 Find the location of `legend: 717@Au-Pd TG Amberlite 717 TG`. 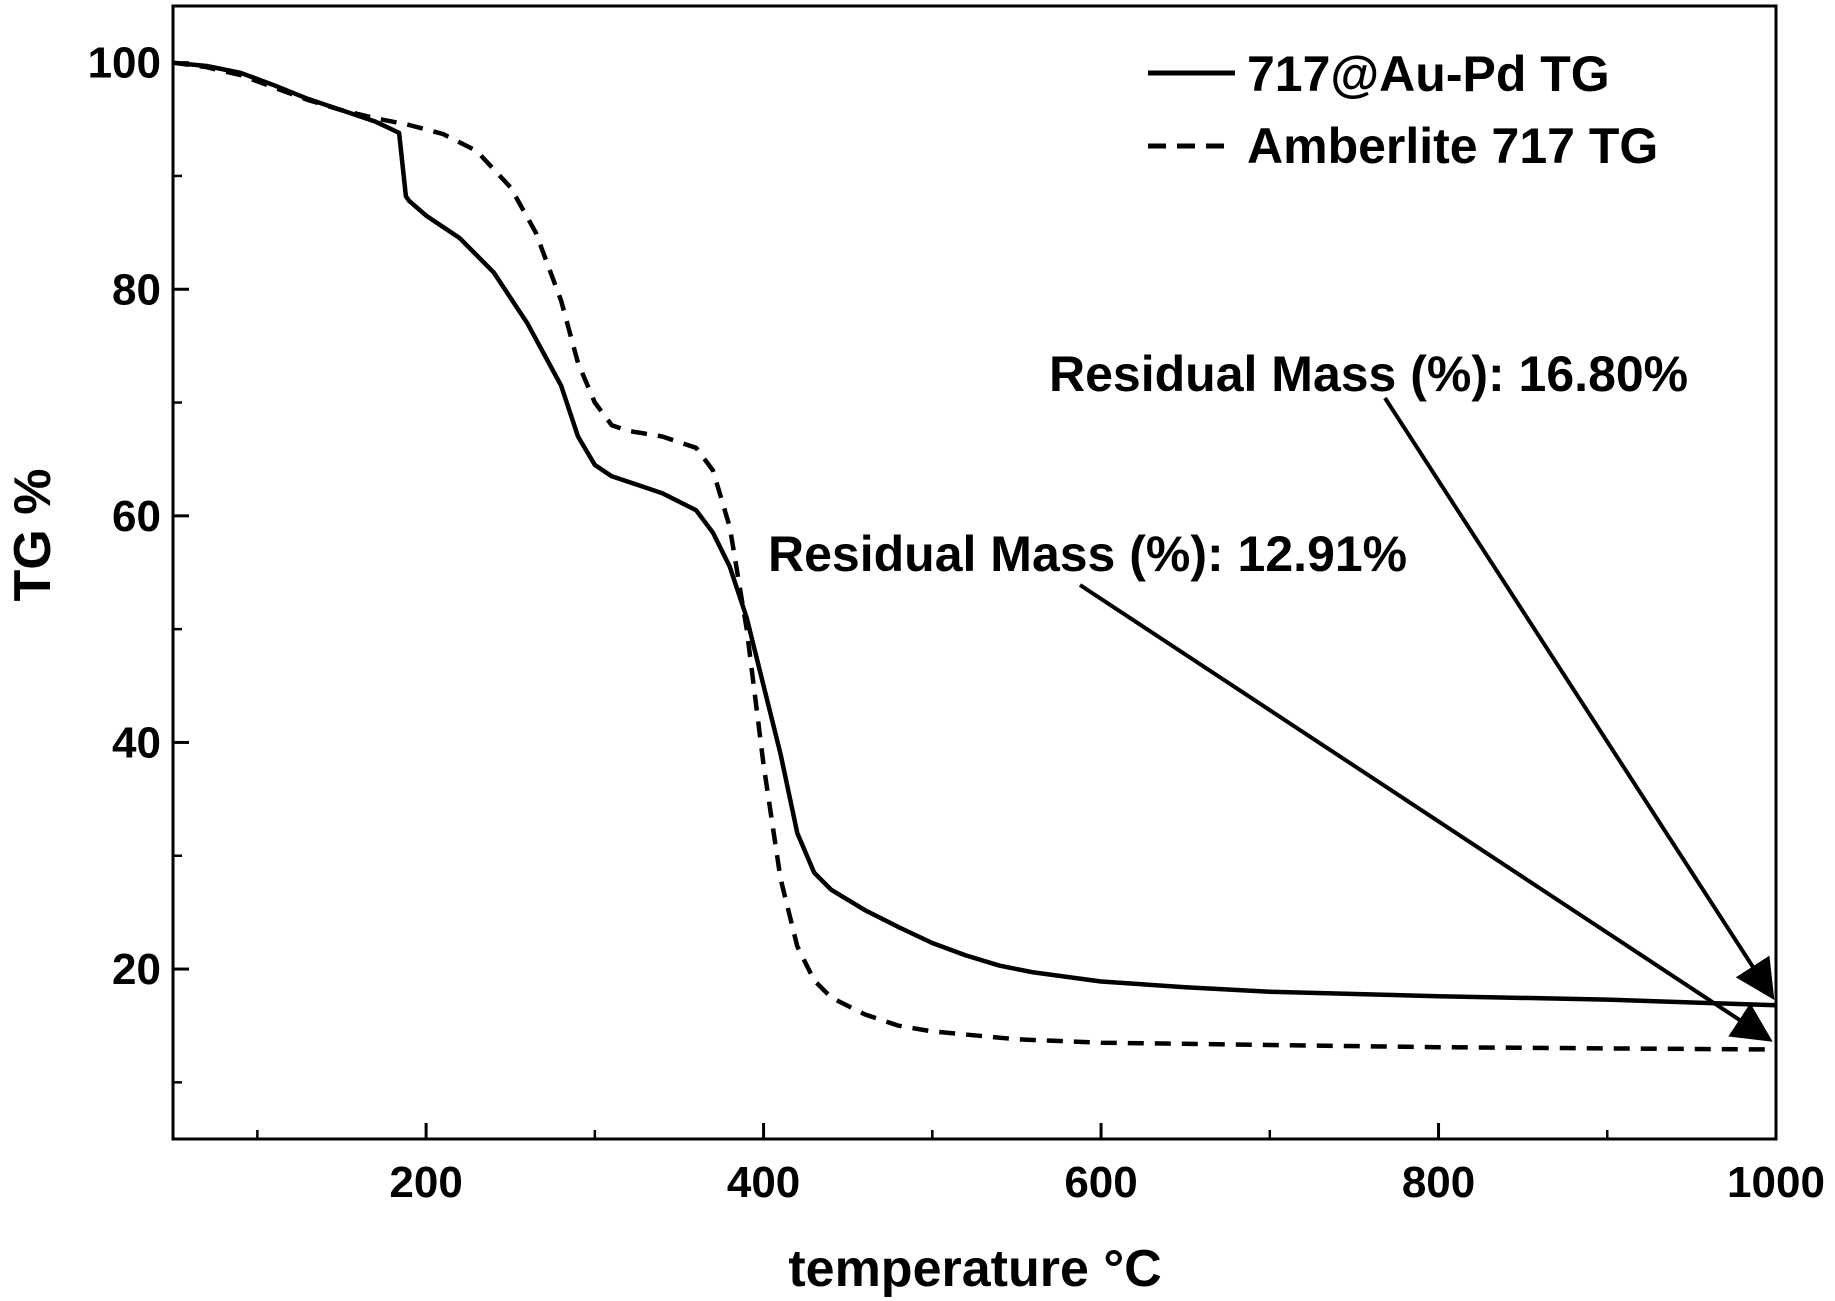

legend: 717@Au-Pd TG Amberlite 717 TG is located at coordinates (1403, 110).